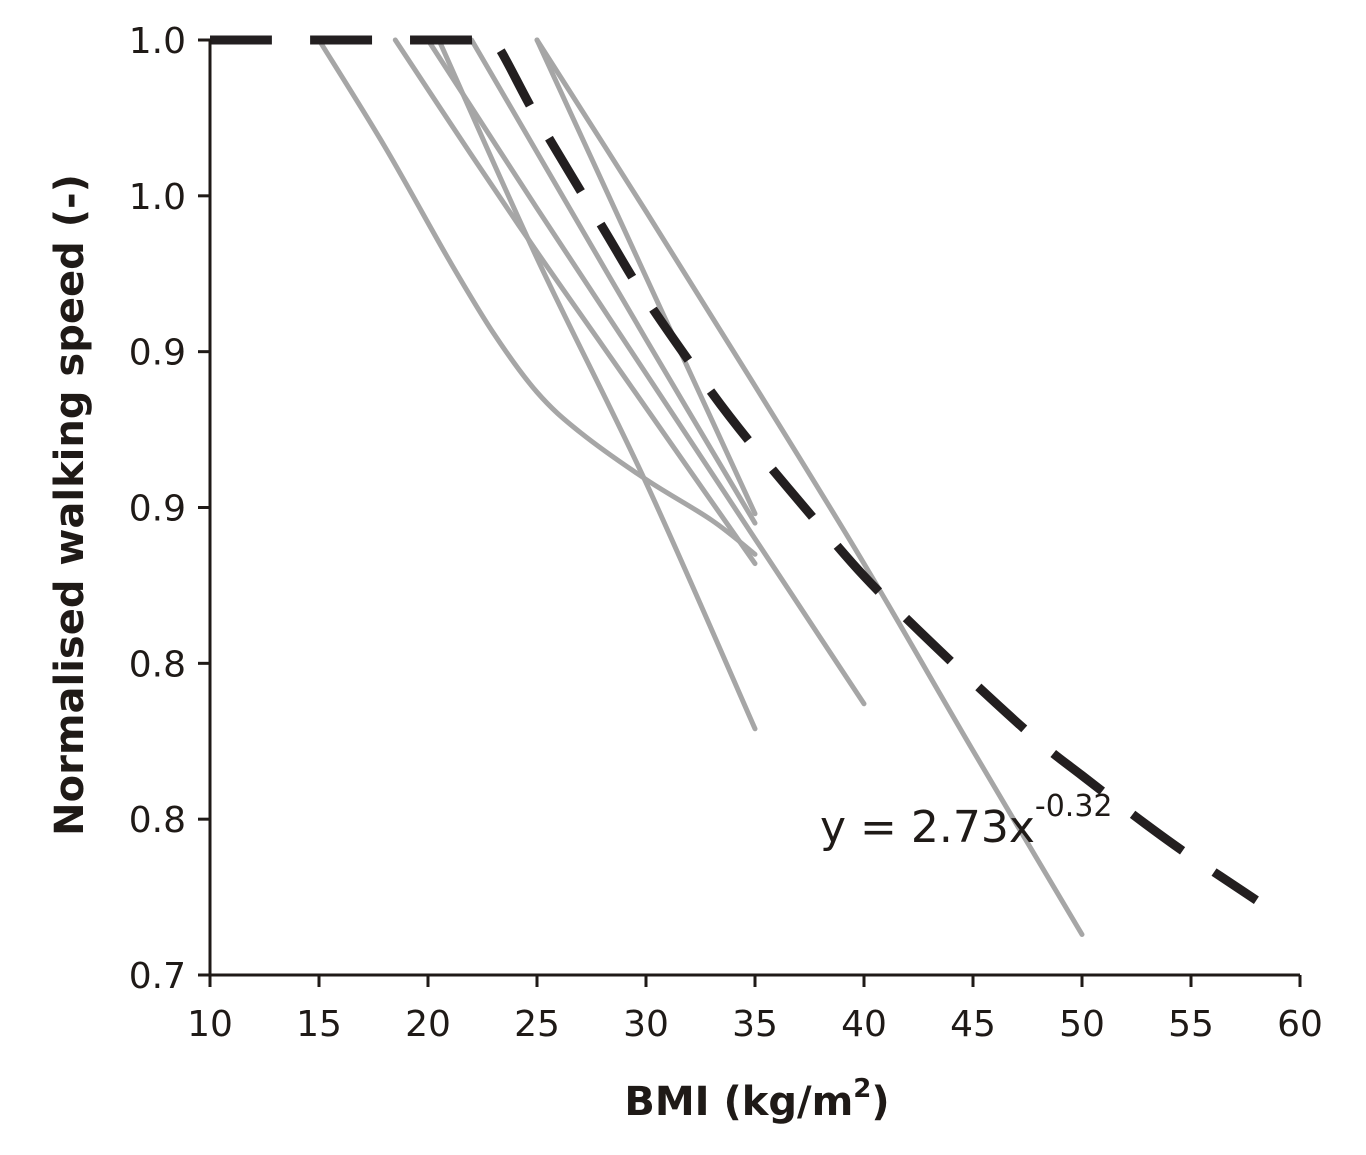  I want to click on x-tick-label: 20, so click(428, 1024).